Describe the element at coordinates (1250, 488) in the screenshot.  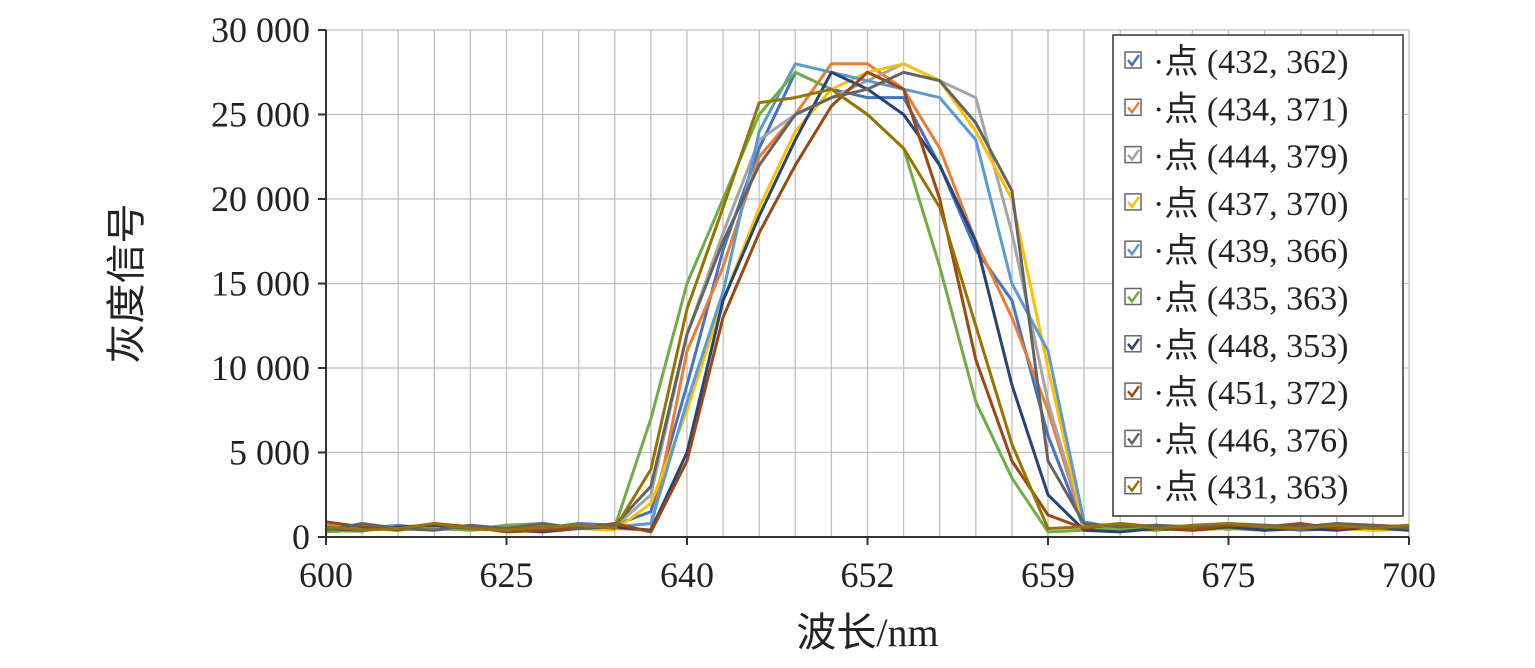
I see `legend-label: ·点 (431, 363)` at that location.